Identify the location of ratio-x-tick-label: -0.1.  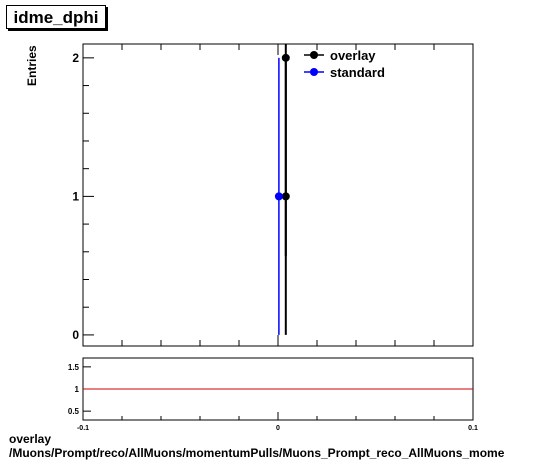
(83, 428).